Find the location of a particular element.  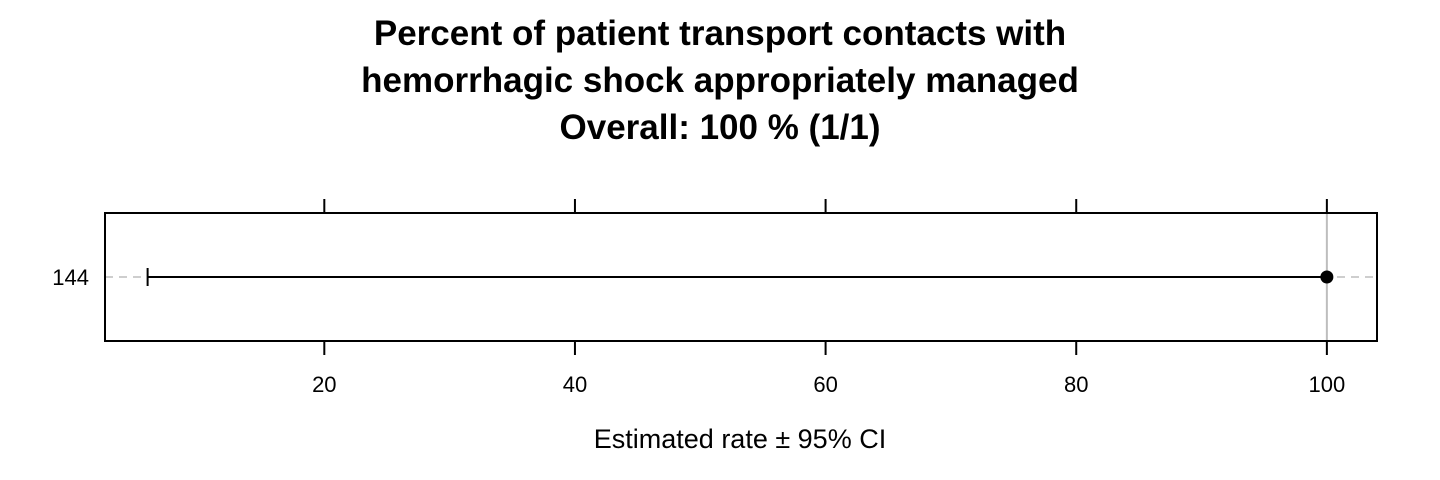

x-tick-label: 40 is located at coordinates (575, 384).